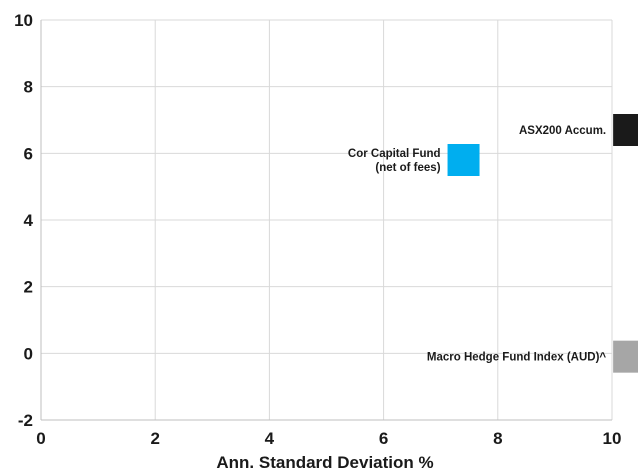  I want to click on x-tick-label: 4, so click(270, 438).